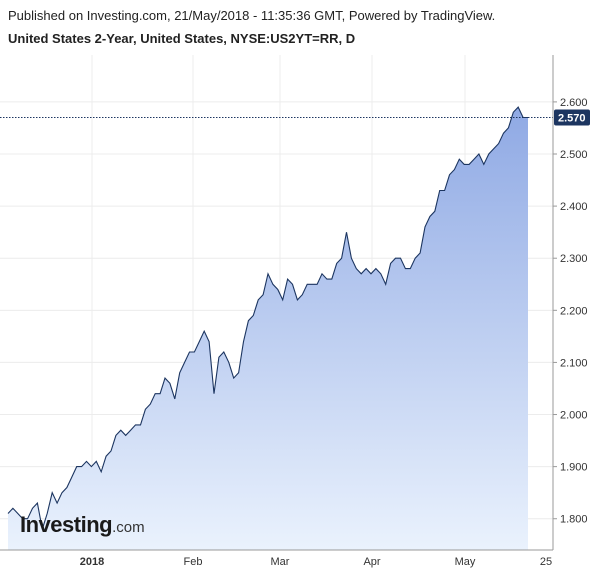  I want to click on x-tick-label: Feb, so click(193, 562).